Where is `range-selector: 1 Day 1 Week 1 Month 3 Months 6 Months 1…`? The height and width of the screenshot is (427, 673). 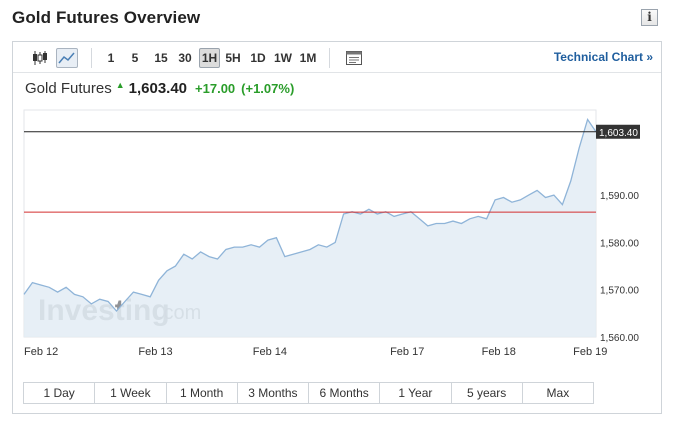 range-selector: 1 Day 1 Week 1 Month 3 Months 6 Months 1… is located at coordinates (308, 393).